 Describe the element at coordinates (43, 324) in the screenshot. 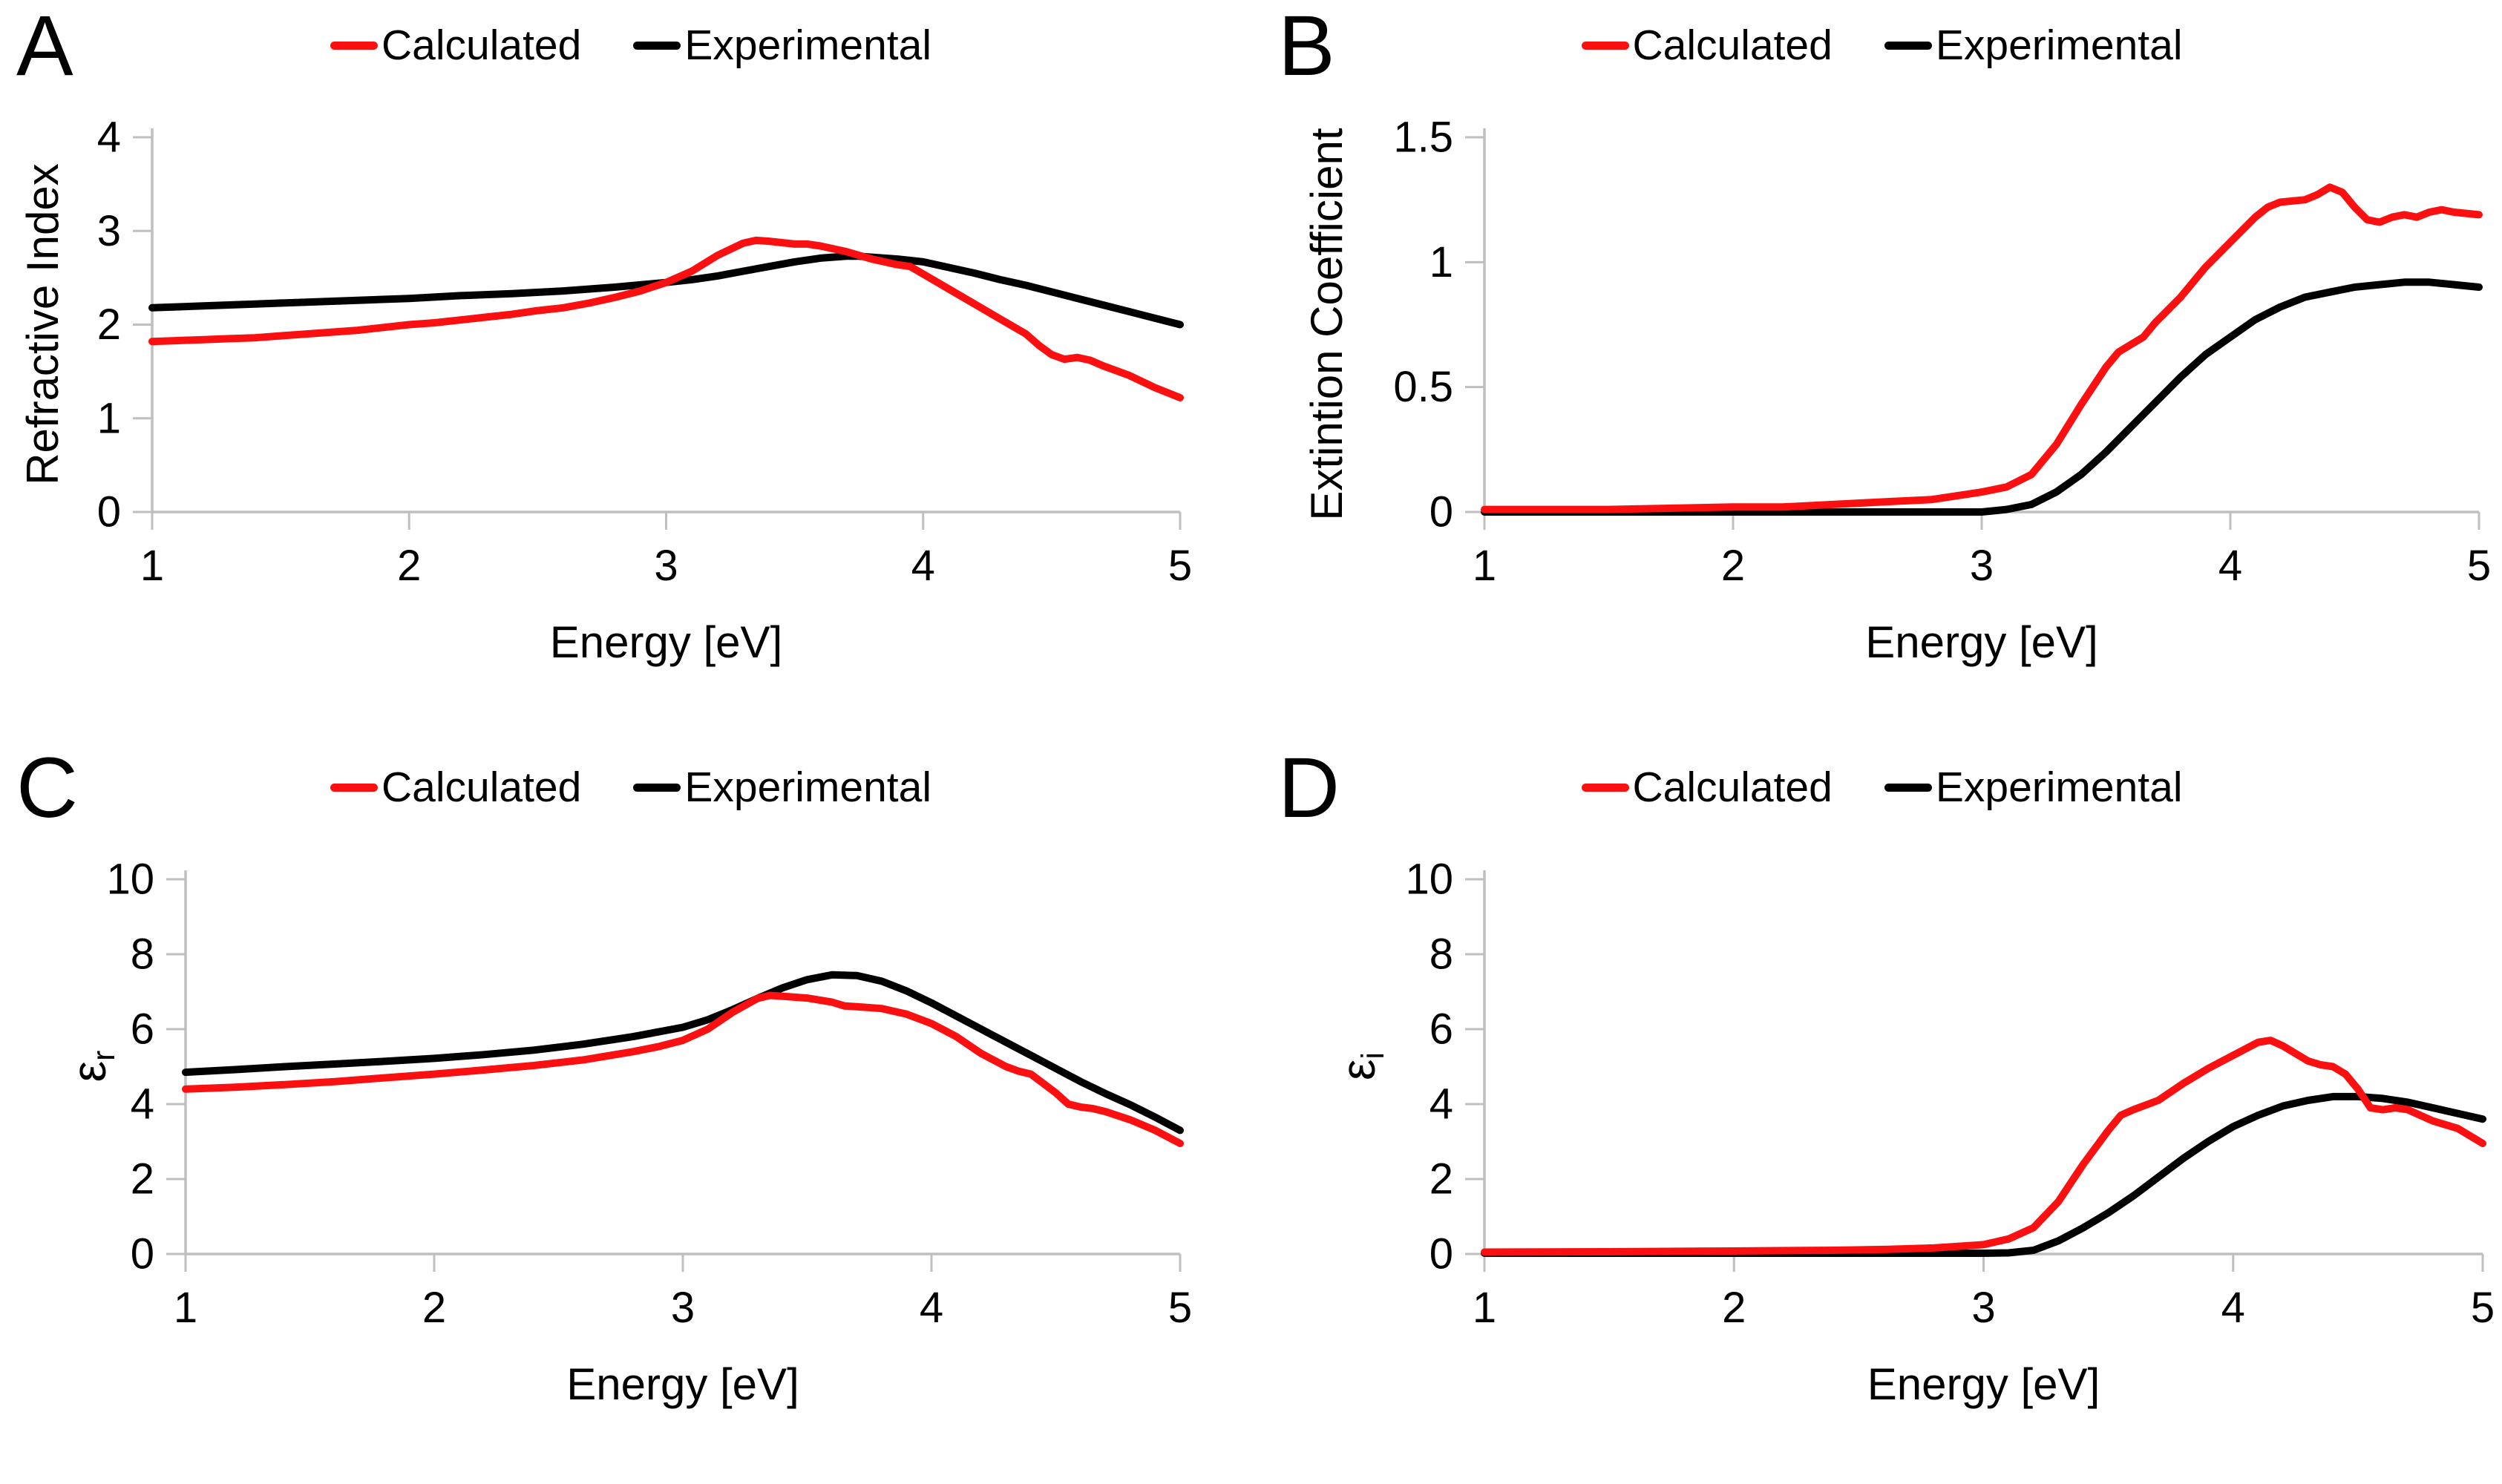

I see `y-axis-title: Refractive Index` at that location.